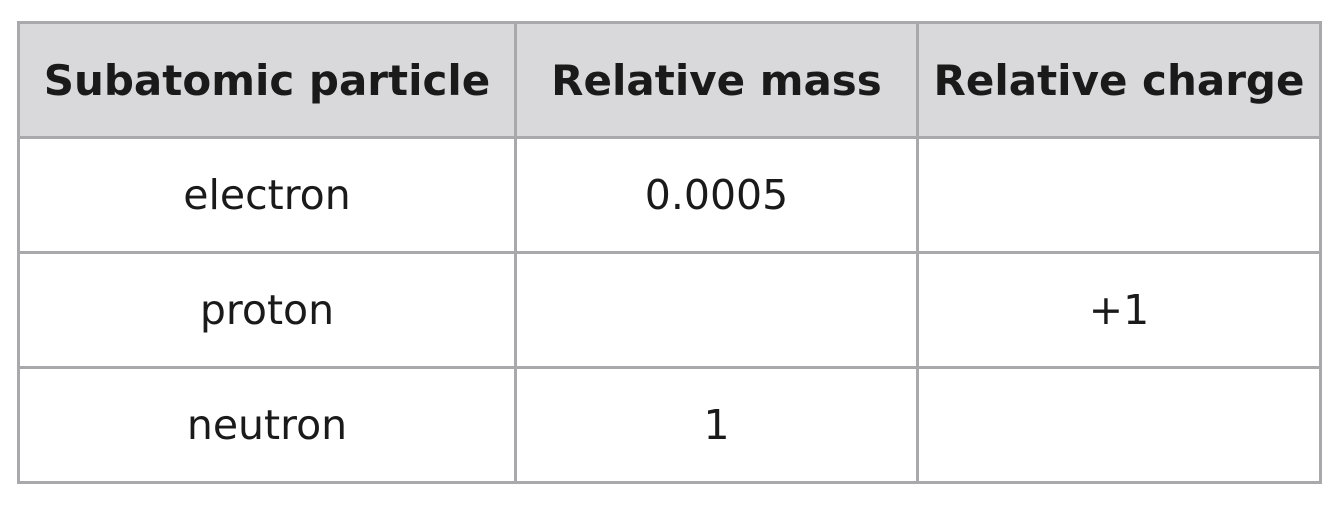 Image resolution: width=1336 pixels, height=514 pixels. What do you see at coordinates (267, 310) in the screenshot?
I see `table-cell: proton` at bounding box center [267, 310].